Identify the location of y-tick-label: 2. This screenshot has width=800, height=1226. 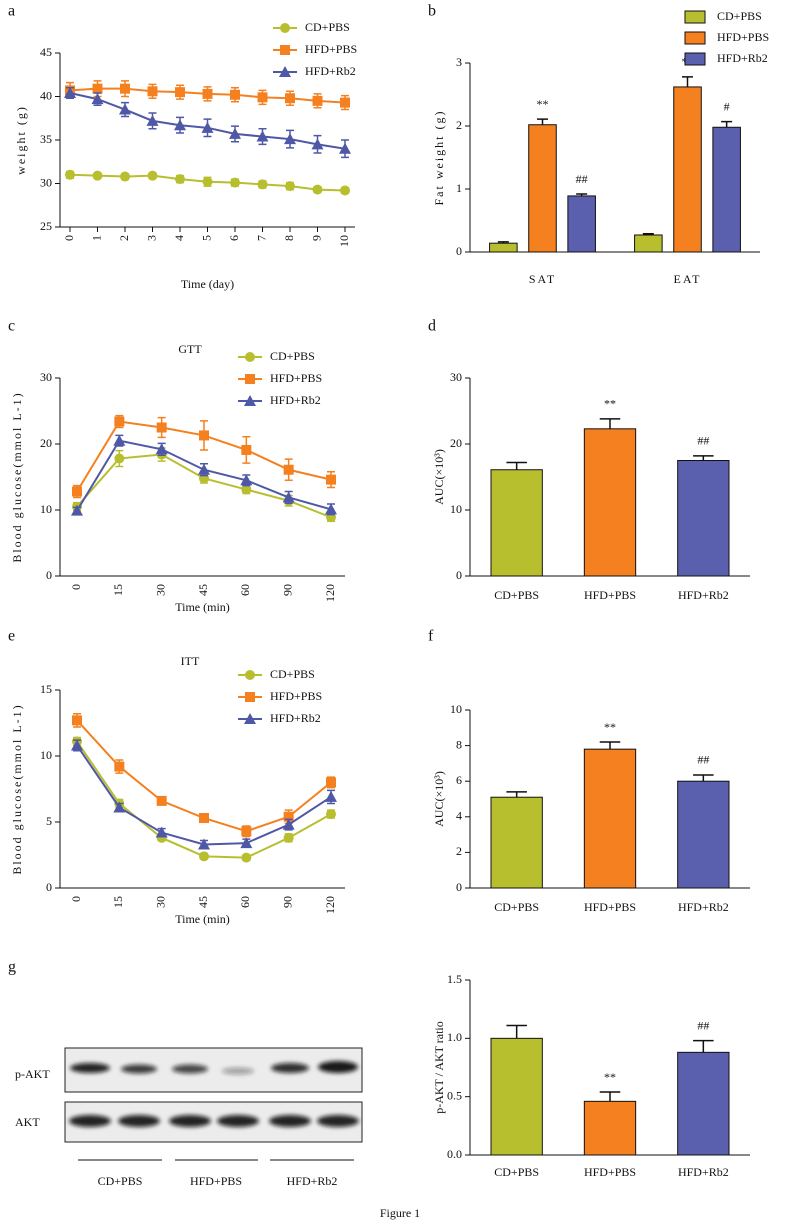
(459, 851).